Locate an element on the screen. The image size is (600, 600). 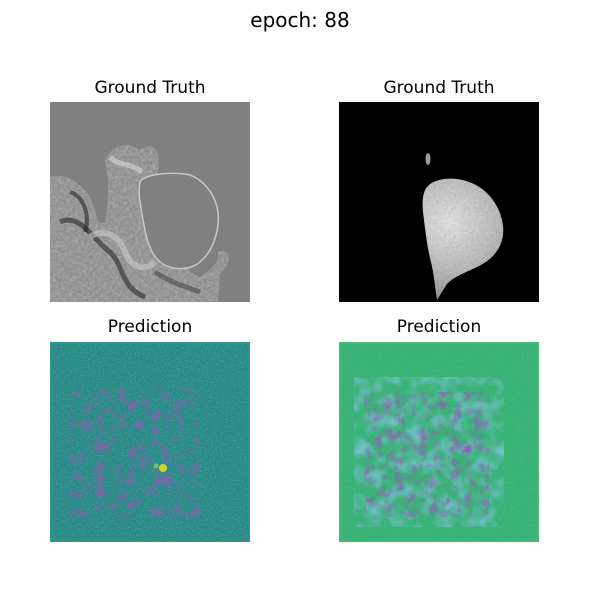
panel-title-ground-truth-right: Ground Truth is located at coordinates (439, 88).